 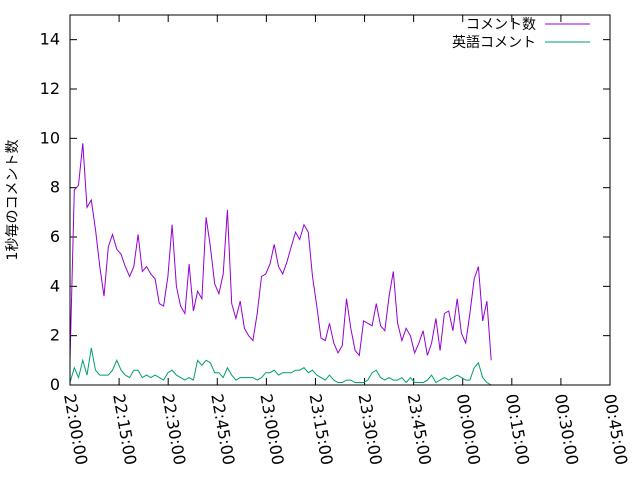 What do you see at coordinates (173, 429) in the screenshot?
I see `x-tick-label: 22:30:00` at bounding box center [173, 429].